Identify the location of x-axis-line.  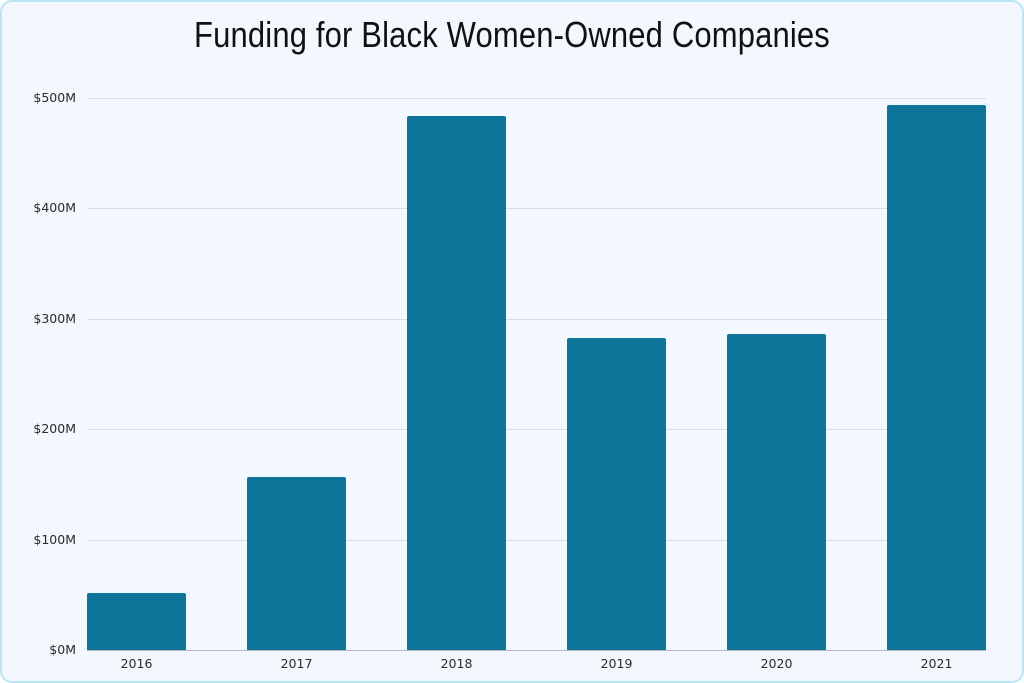
(536, 650).